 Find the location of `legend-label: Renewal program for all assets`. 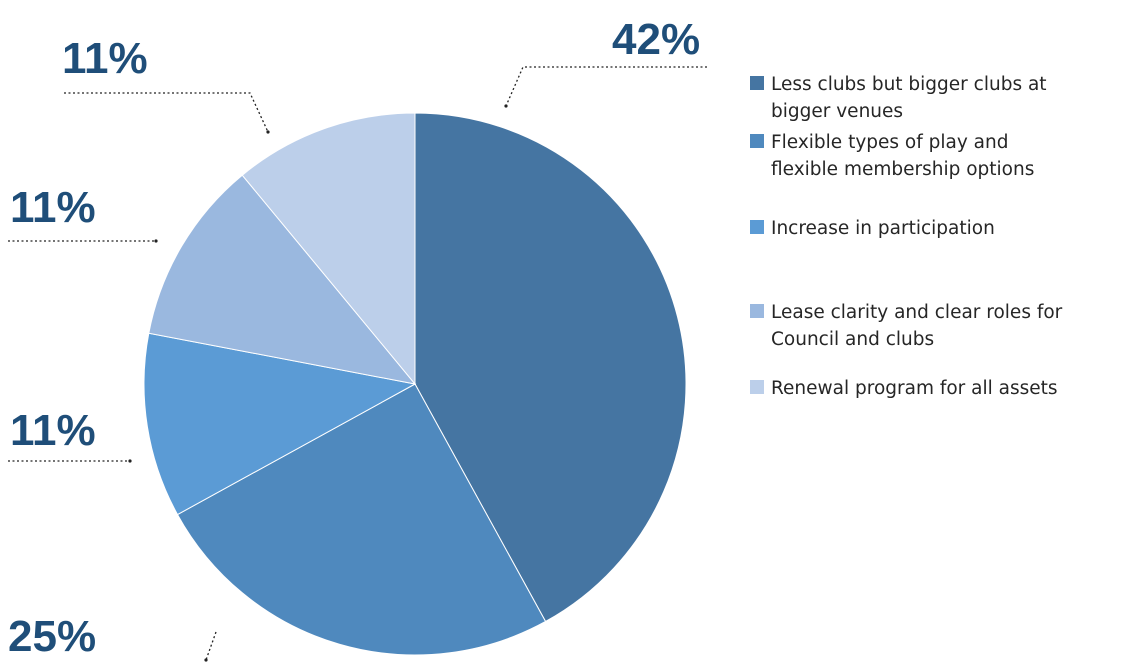

legend-label: Renewal program for all assets is located at coordinates (914, 388).